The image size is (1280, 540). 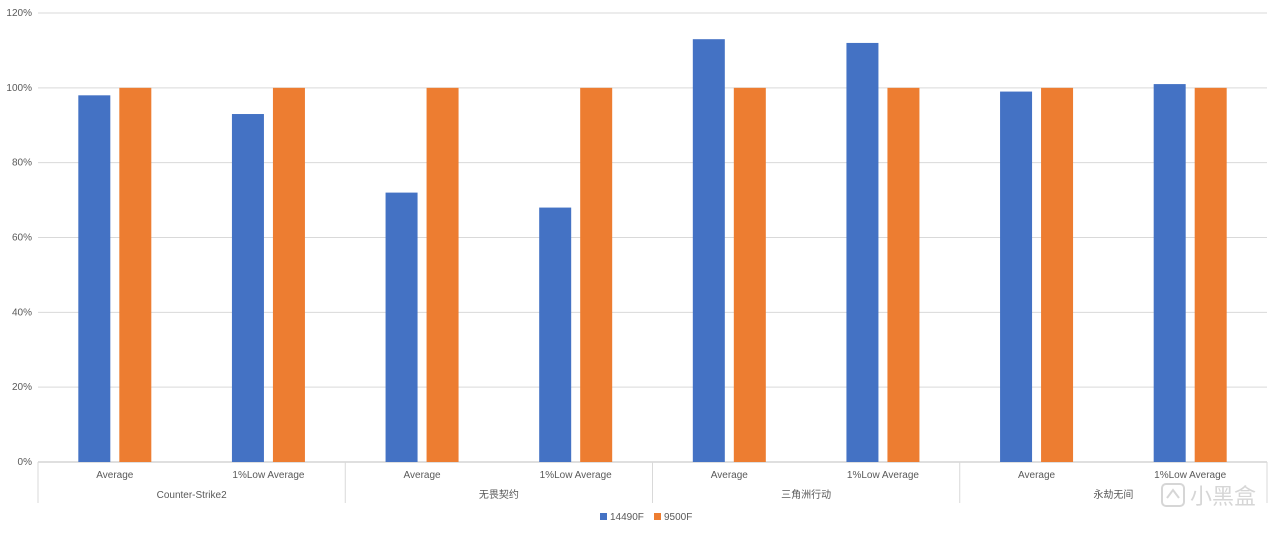 I want to click on y-axis-ticks: 0% 20% 40% 60% 80% 100% 120%, so click(x=19, y=238).